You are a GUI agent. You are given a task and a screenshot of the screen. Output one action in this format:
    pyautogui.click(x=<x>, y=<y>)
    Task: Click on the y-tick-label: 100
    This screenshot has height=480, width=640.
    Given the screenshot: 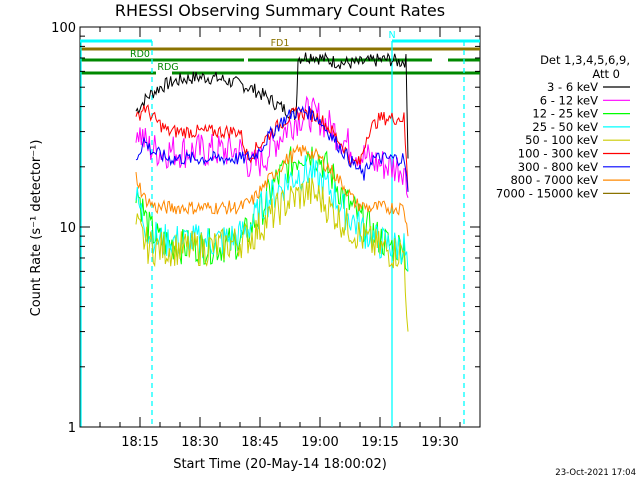 What is the action you would take?
    pyautogui.click(x=63, y=28)
    